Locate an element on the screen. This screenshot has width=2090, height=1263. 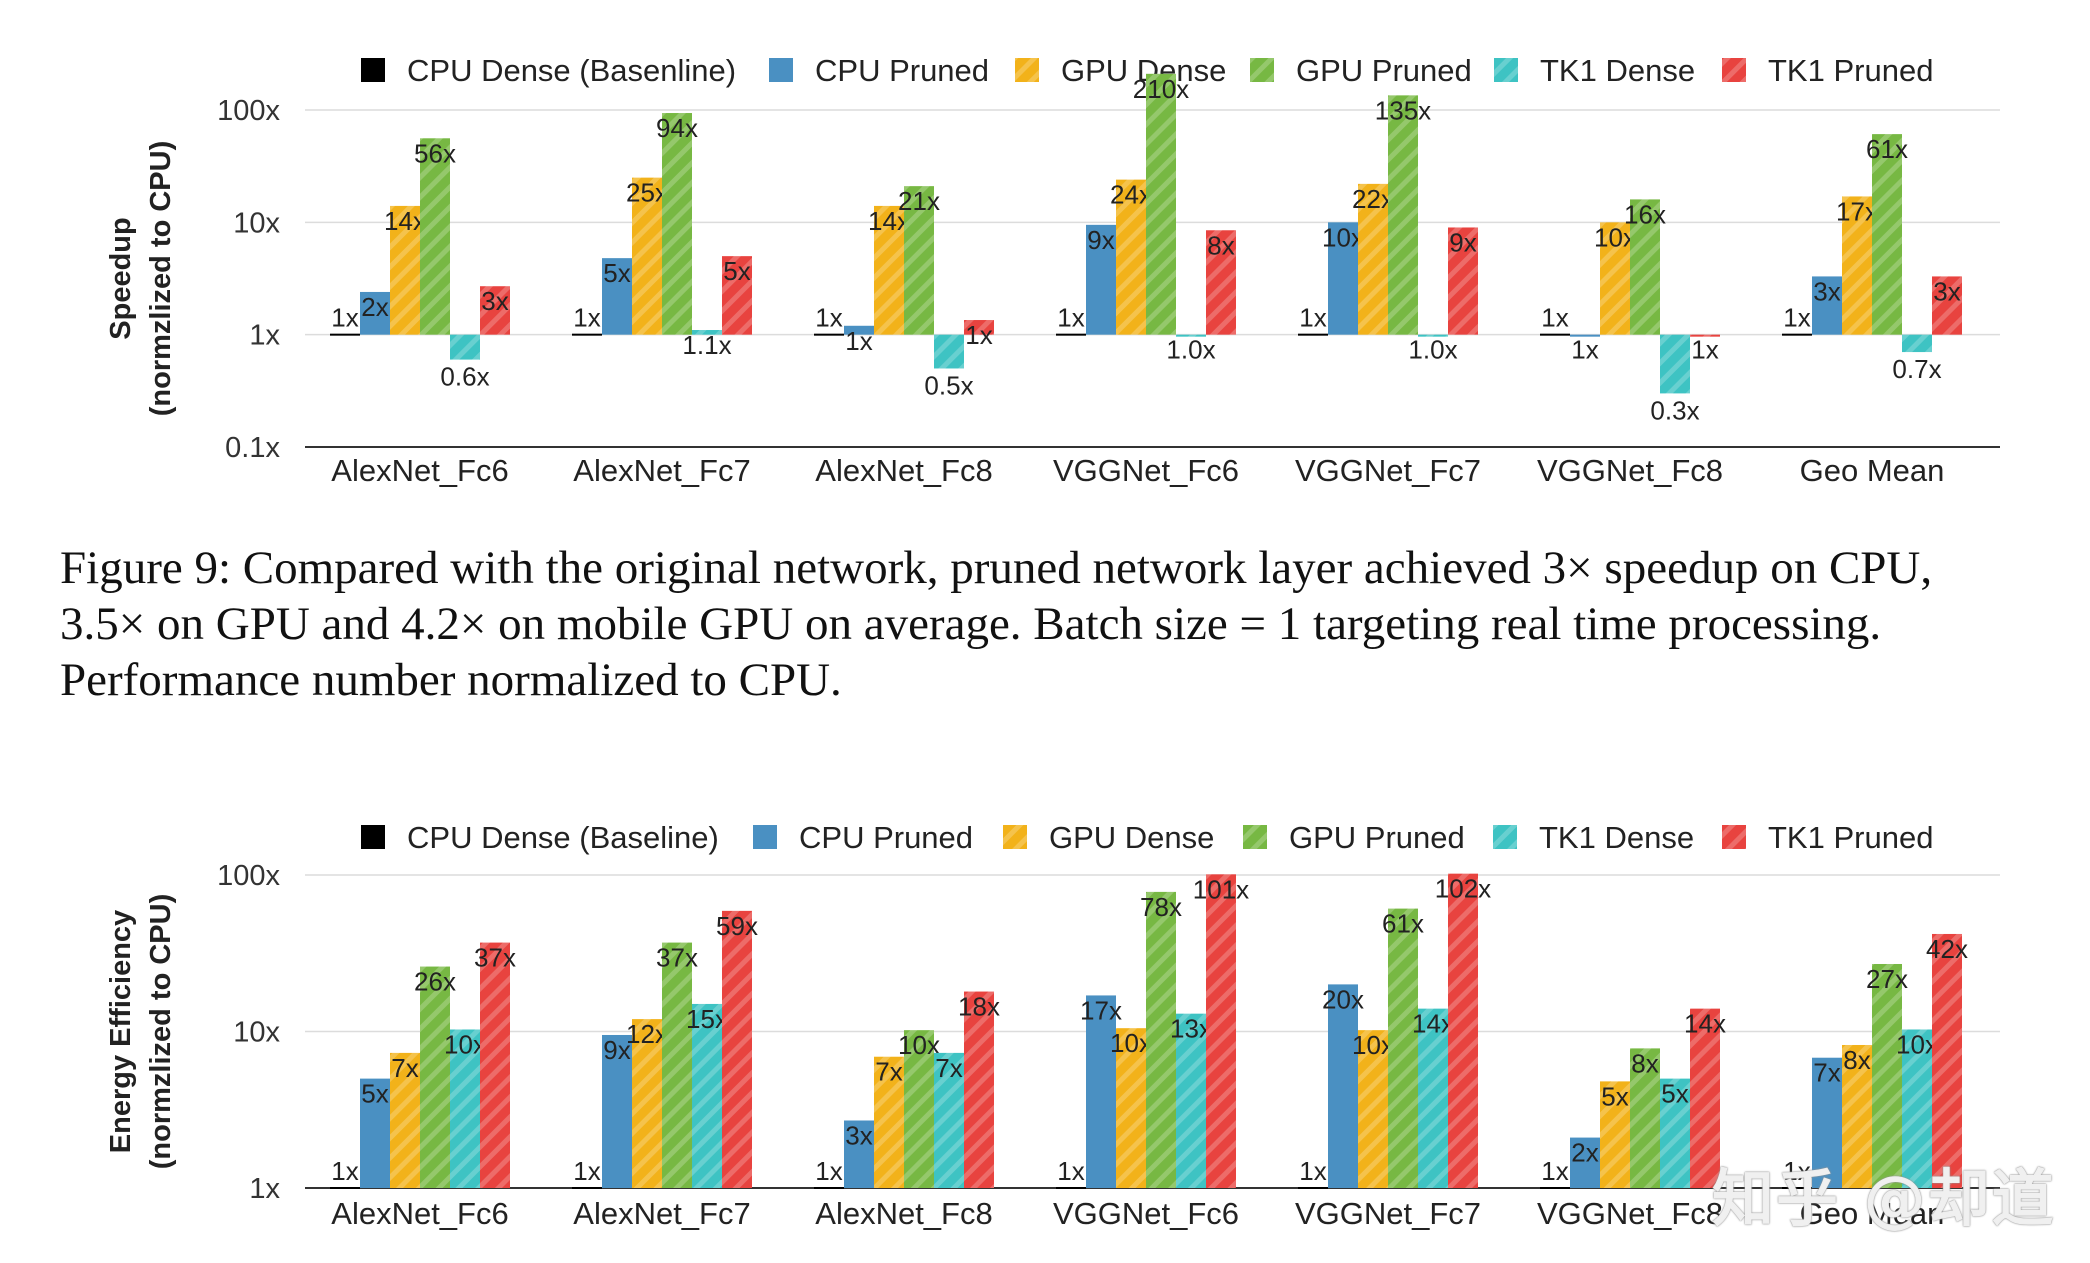
data-label: 21x is located at coordinates (919, 201).